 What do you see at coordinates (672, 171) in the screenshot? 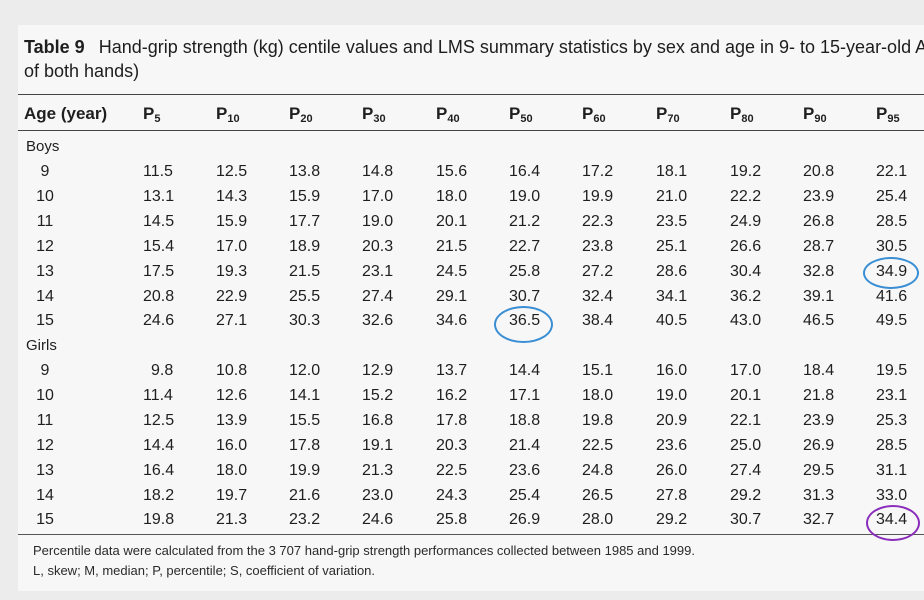
I see `value-cell-p70: 18.1` at bounding box center [672, 171].